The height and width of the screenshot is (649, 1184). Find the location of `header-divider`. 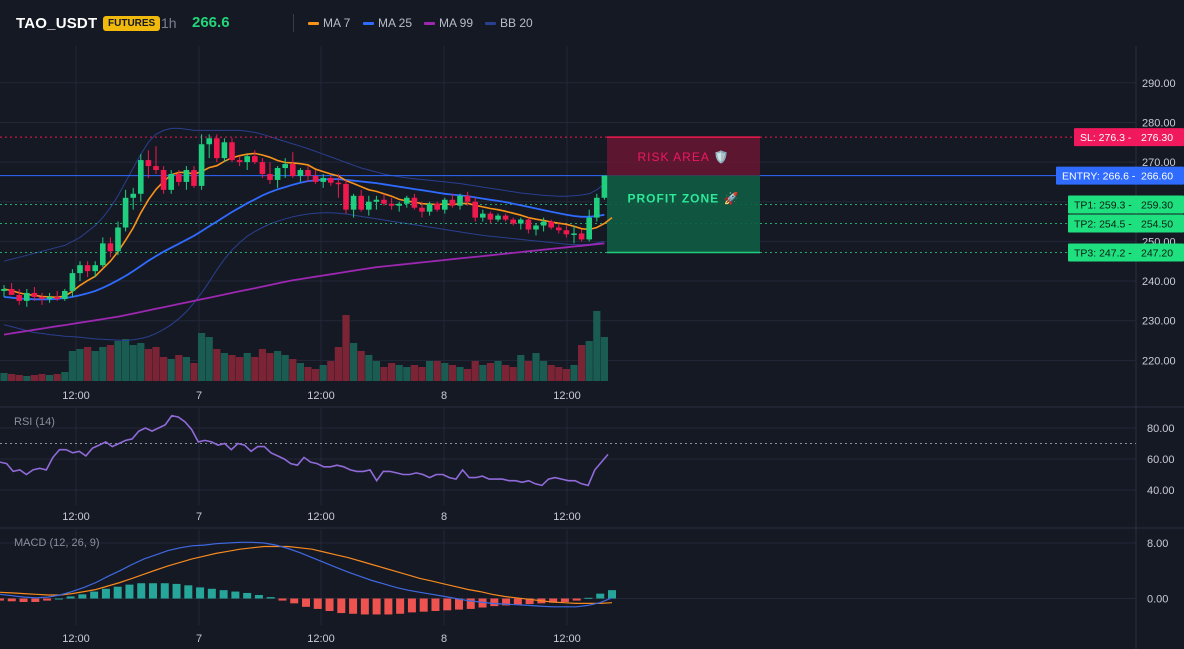

header-divider is located at coordinates (293, 23).